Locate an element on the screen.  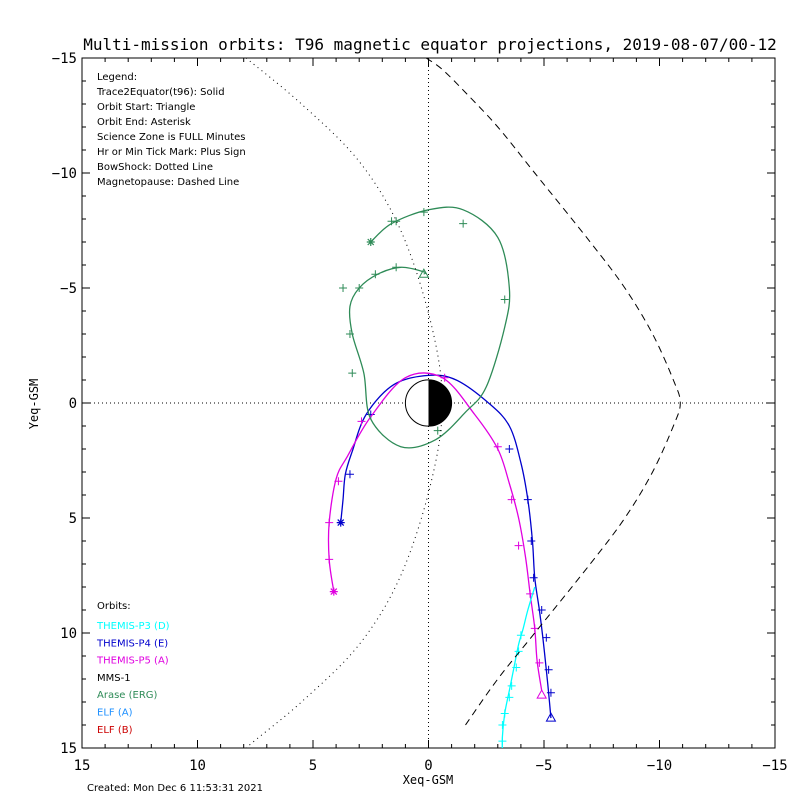
x-tick-label: 0 is located at coordinates (428, 766).